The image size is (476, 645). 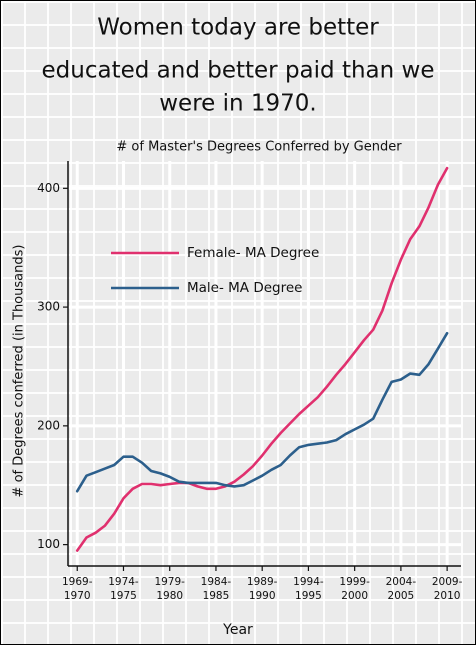 What do you see at coordinates (447, 589) in the screenshot?
I see `x-tick-label: 2009-2010` at bounding box center [447, 589].